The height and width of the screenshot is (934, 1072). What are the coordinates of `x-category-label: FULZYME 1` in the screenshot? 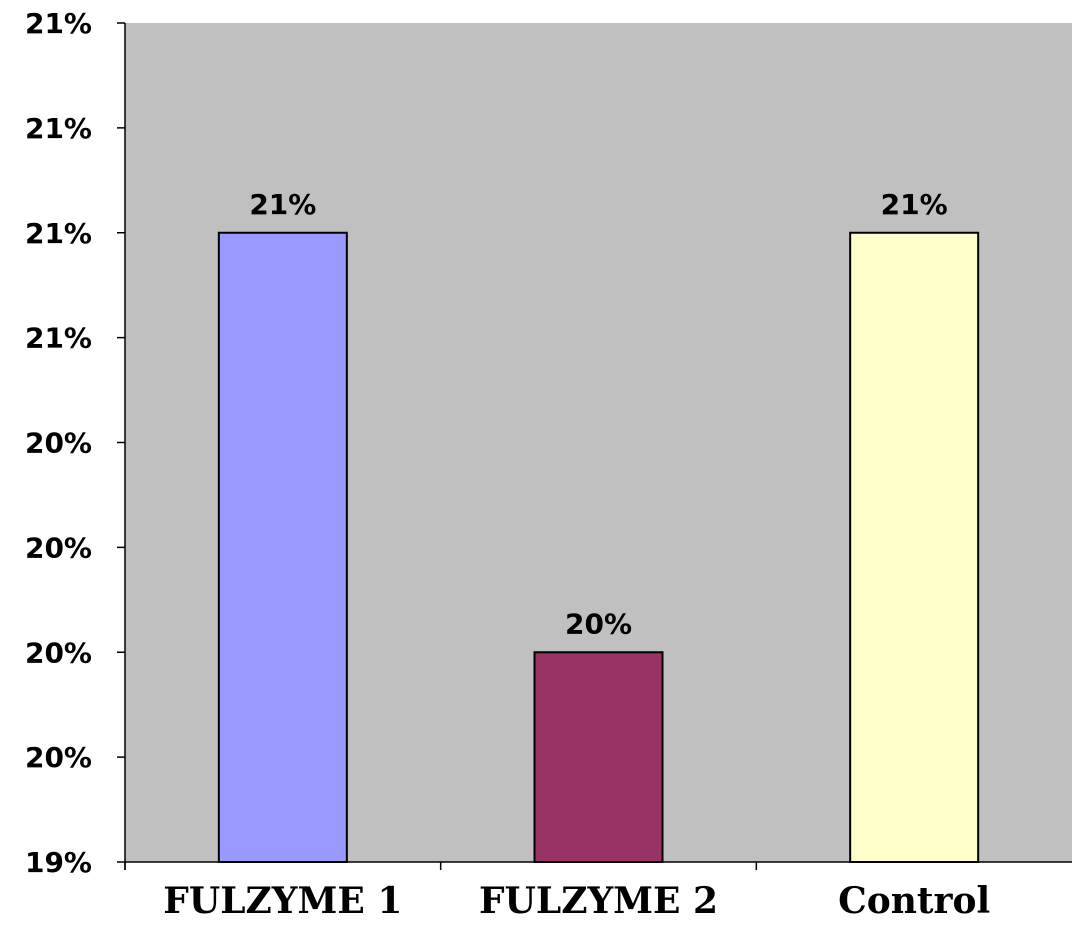 It's located at (282, 901).